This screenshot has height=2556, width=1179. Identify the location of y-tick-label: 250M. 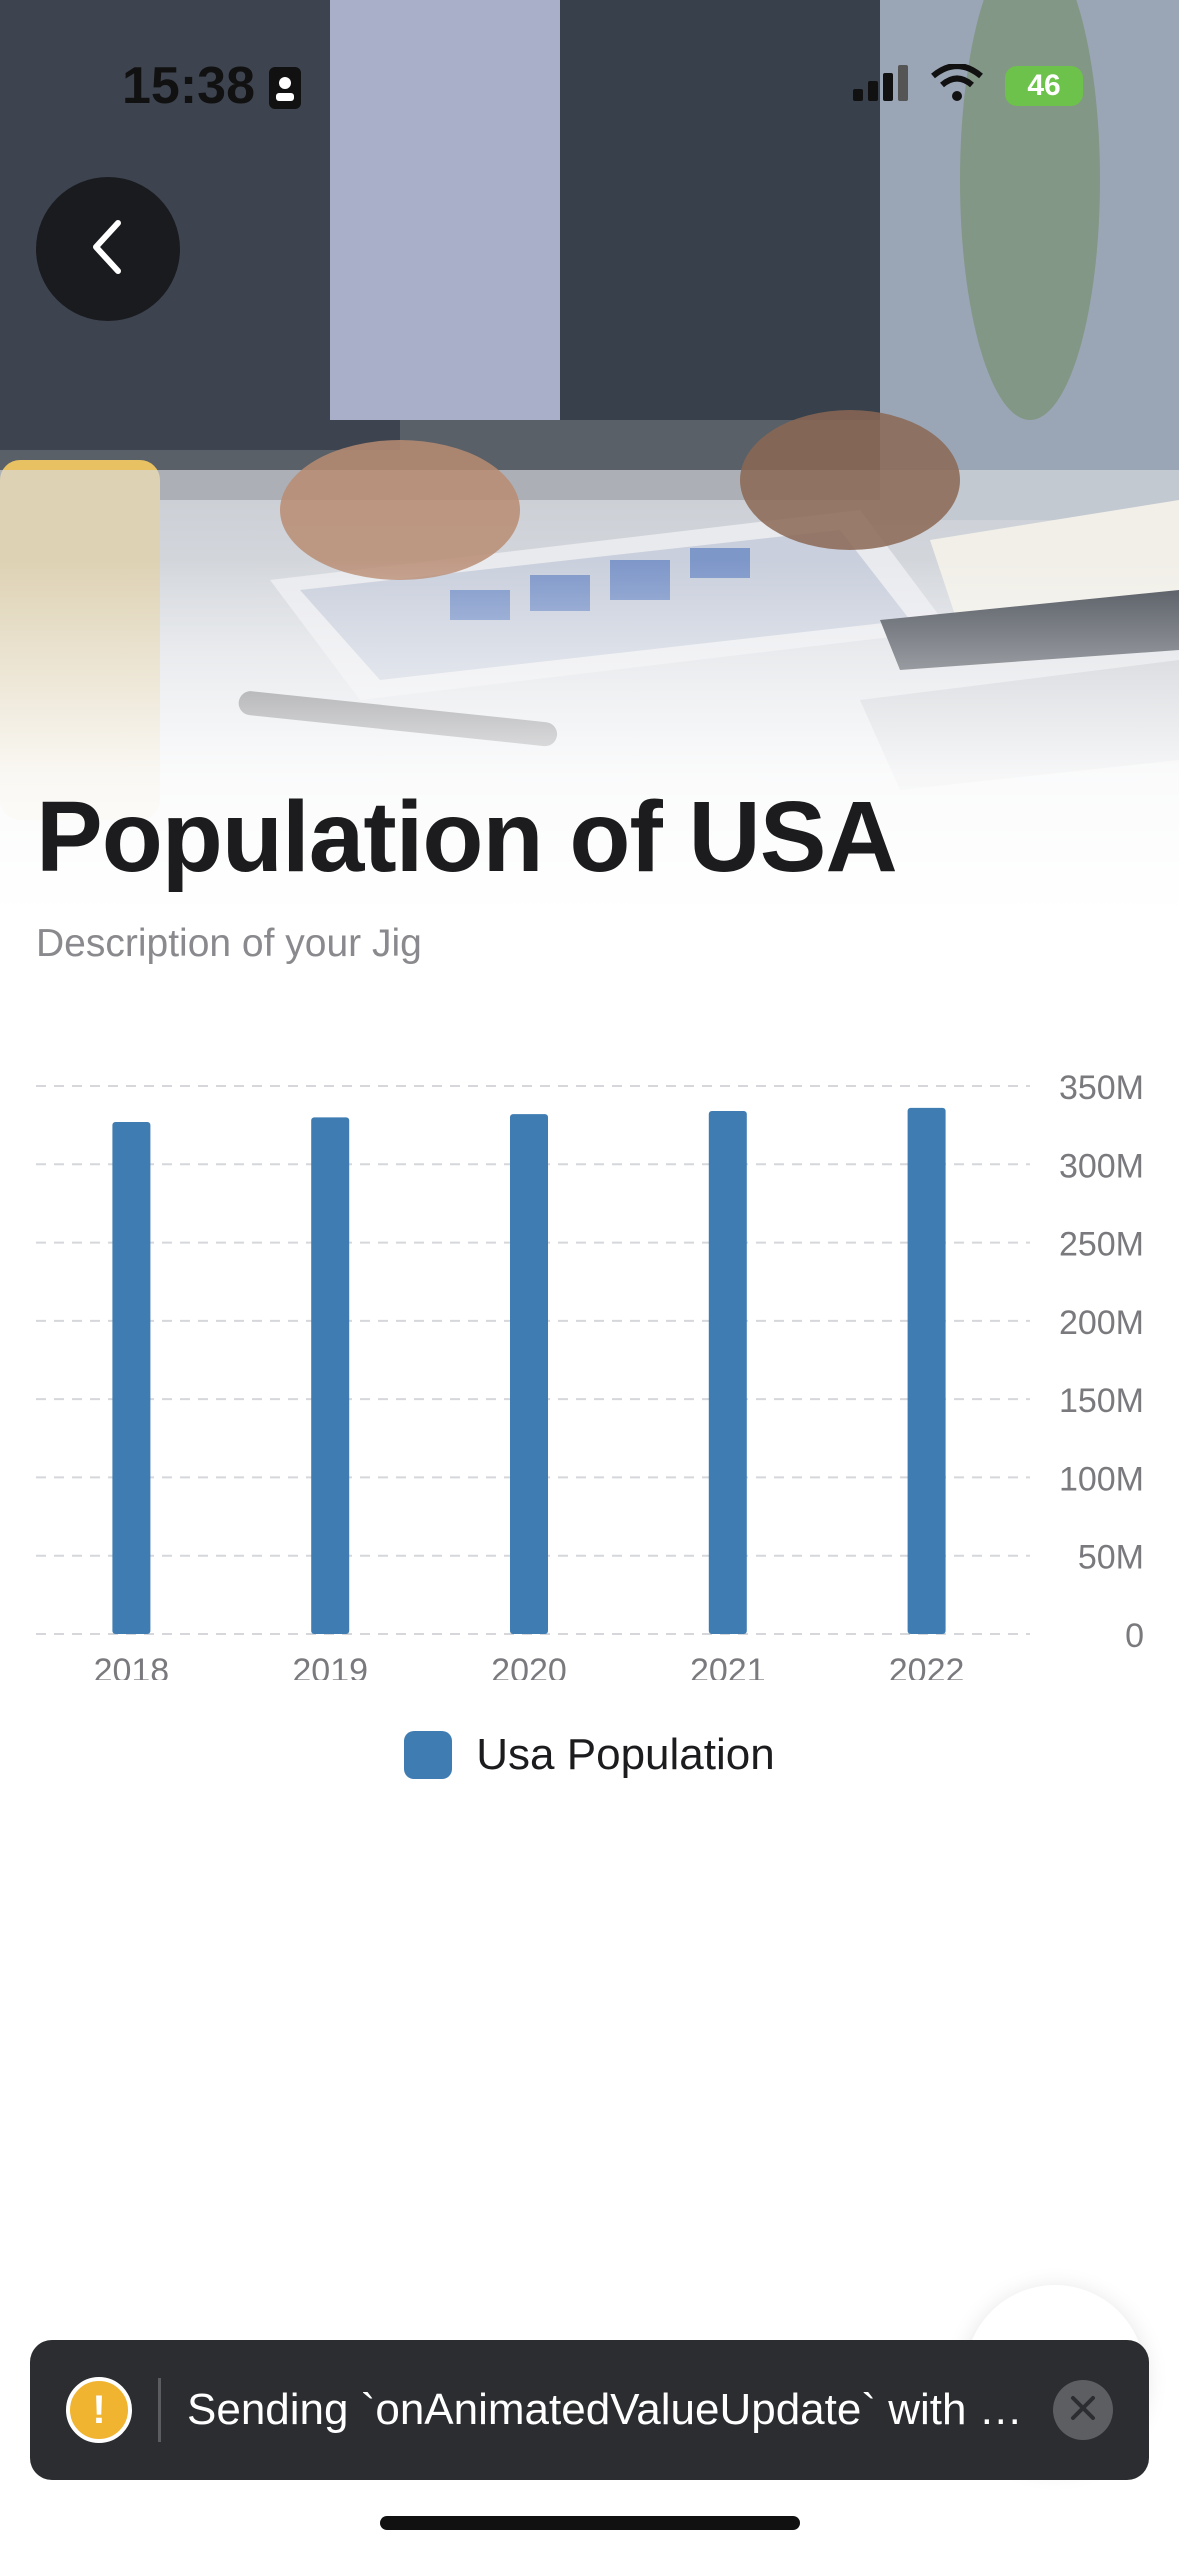
(1101, 1245).